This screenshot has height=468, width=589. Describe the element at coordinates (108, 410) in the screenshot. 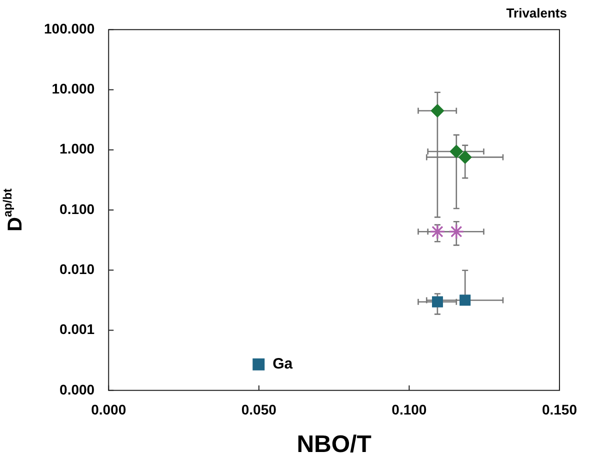

I see `x-tick-label: 0.000` at that location.